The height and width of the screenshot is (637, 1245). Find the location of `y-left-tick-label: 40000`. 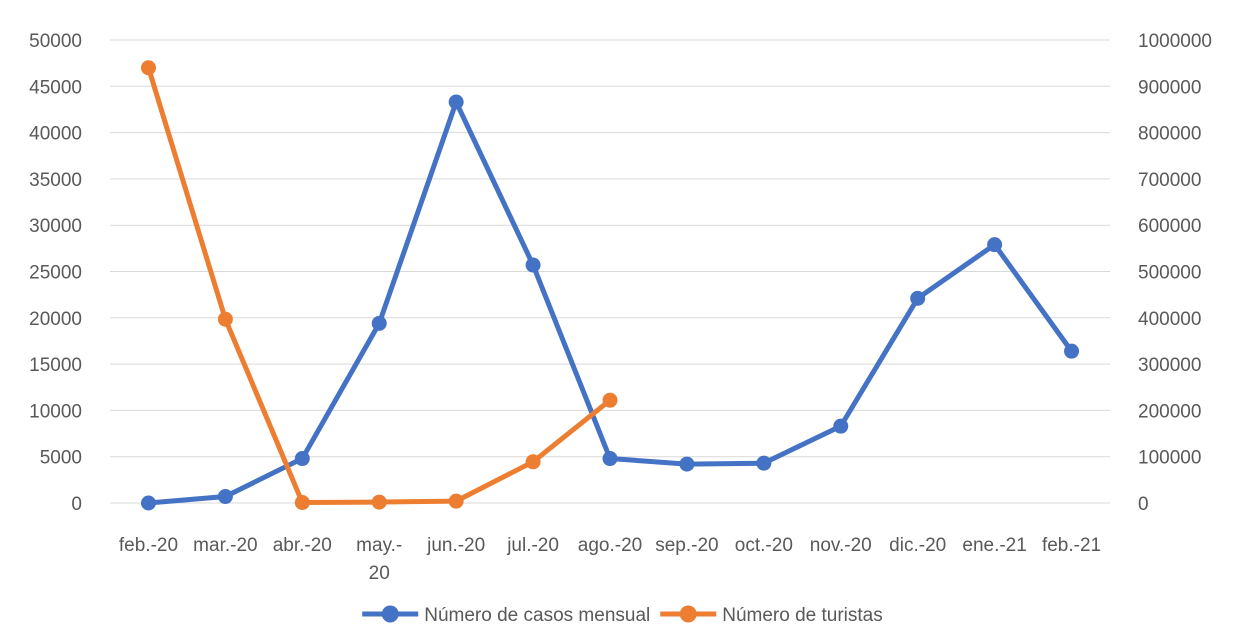

y-left-tick-label: 40000 is located at coordinates (55, 134).